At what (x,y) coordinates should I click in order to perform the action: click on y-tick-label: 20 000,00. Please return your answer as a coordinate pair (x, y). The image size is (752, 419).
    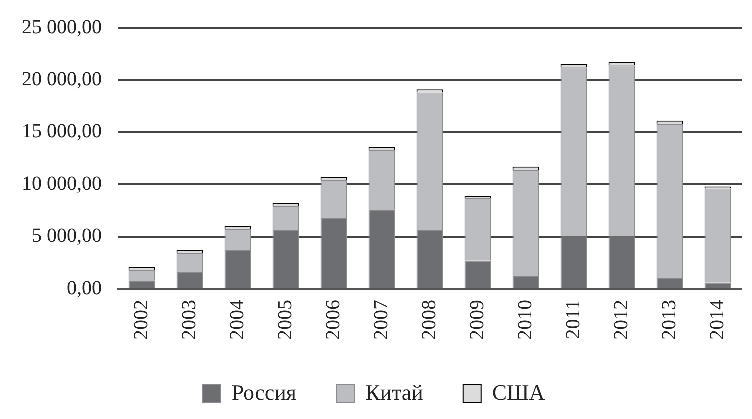
    Looking at the image, I should click on (62, 79).